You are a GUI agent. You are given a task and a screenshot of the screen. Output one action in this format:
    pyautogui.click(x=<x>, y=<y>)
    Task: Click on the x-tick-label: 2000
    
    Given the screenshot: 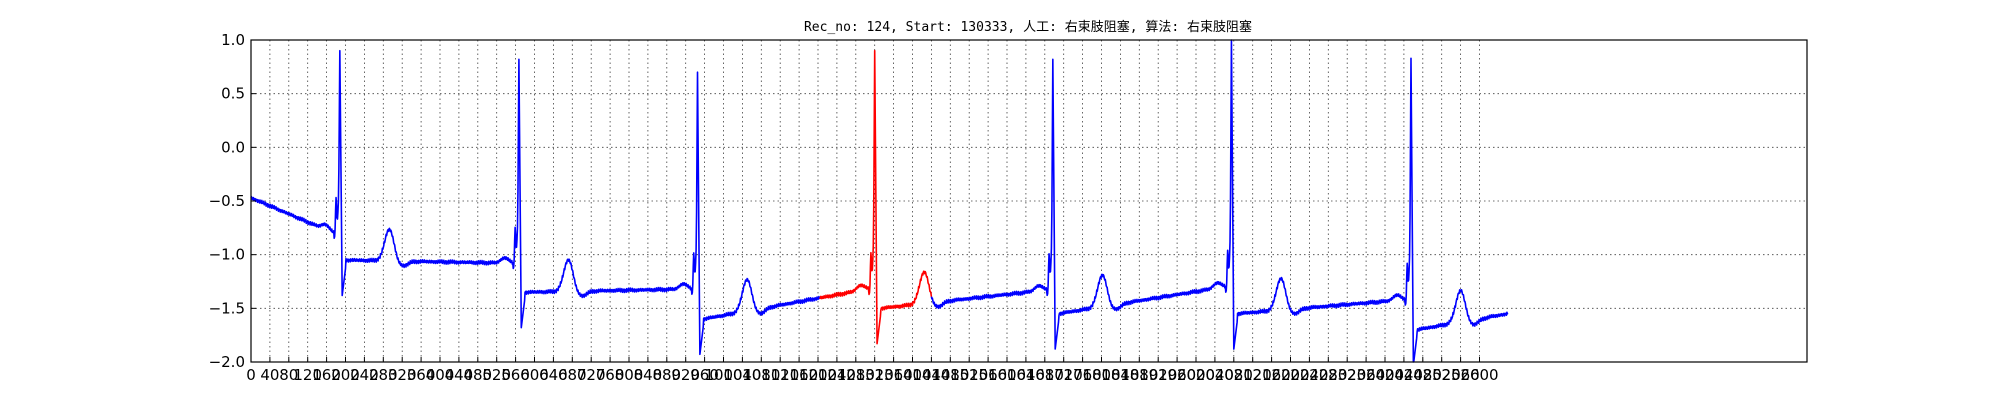 What is the action you would take?
    pyautogui.click(x=1196, y=375)
    